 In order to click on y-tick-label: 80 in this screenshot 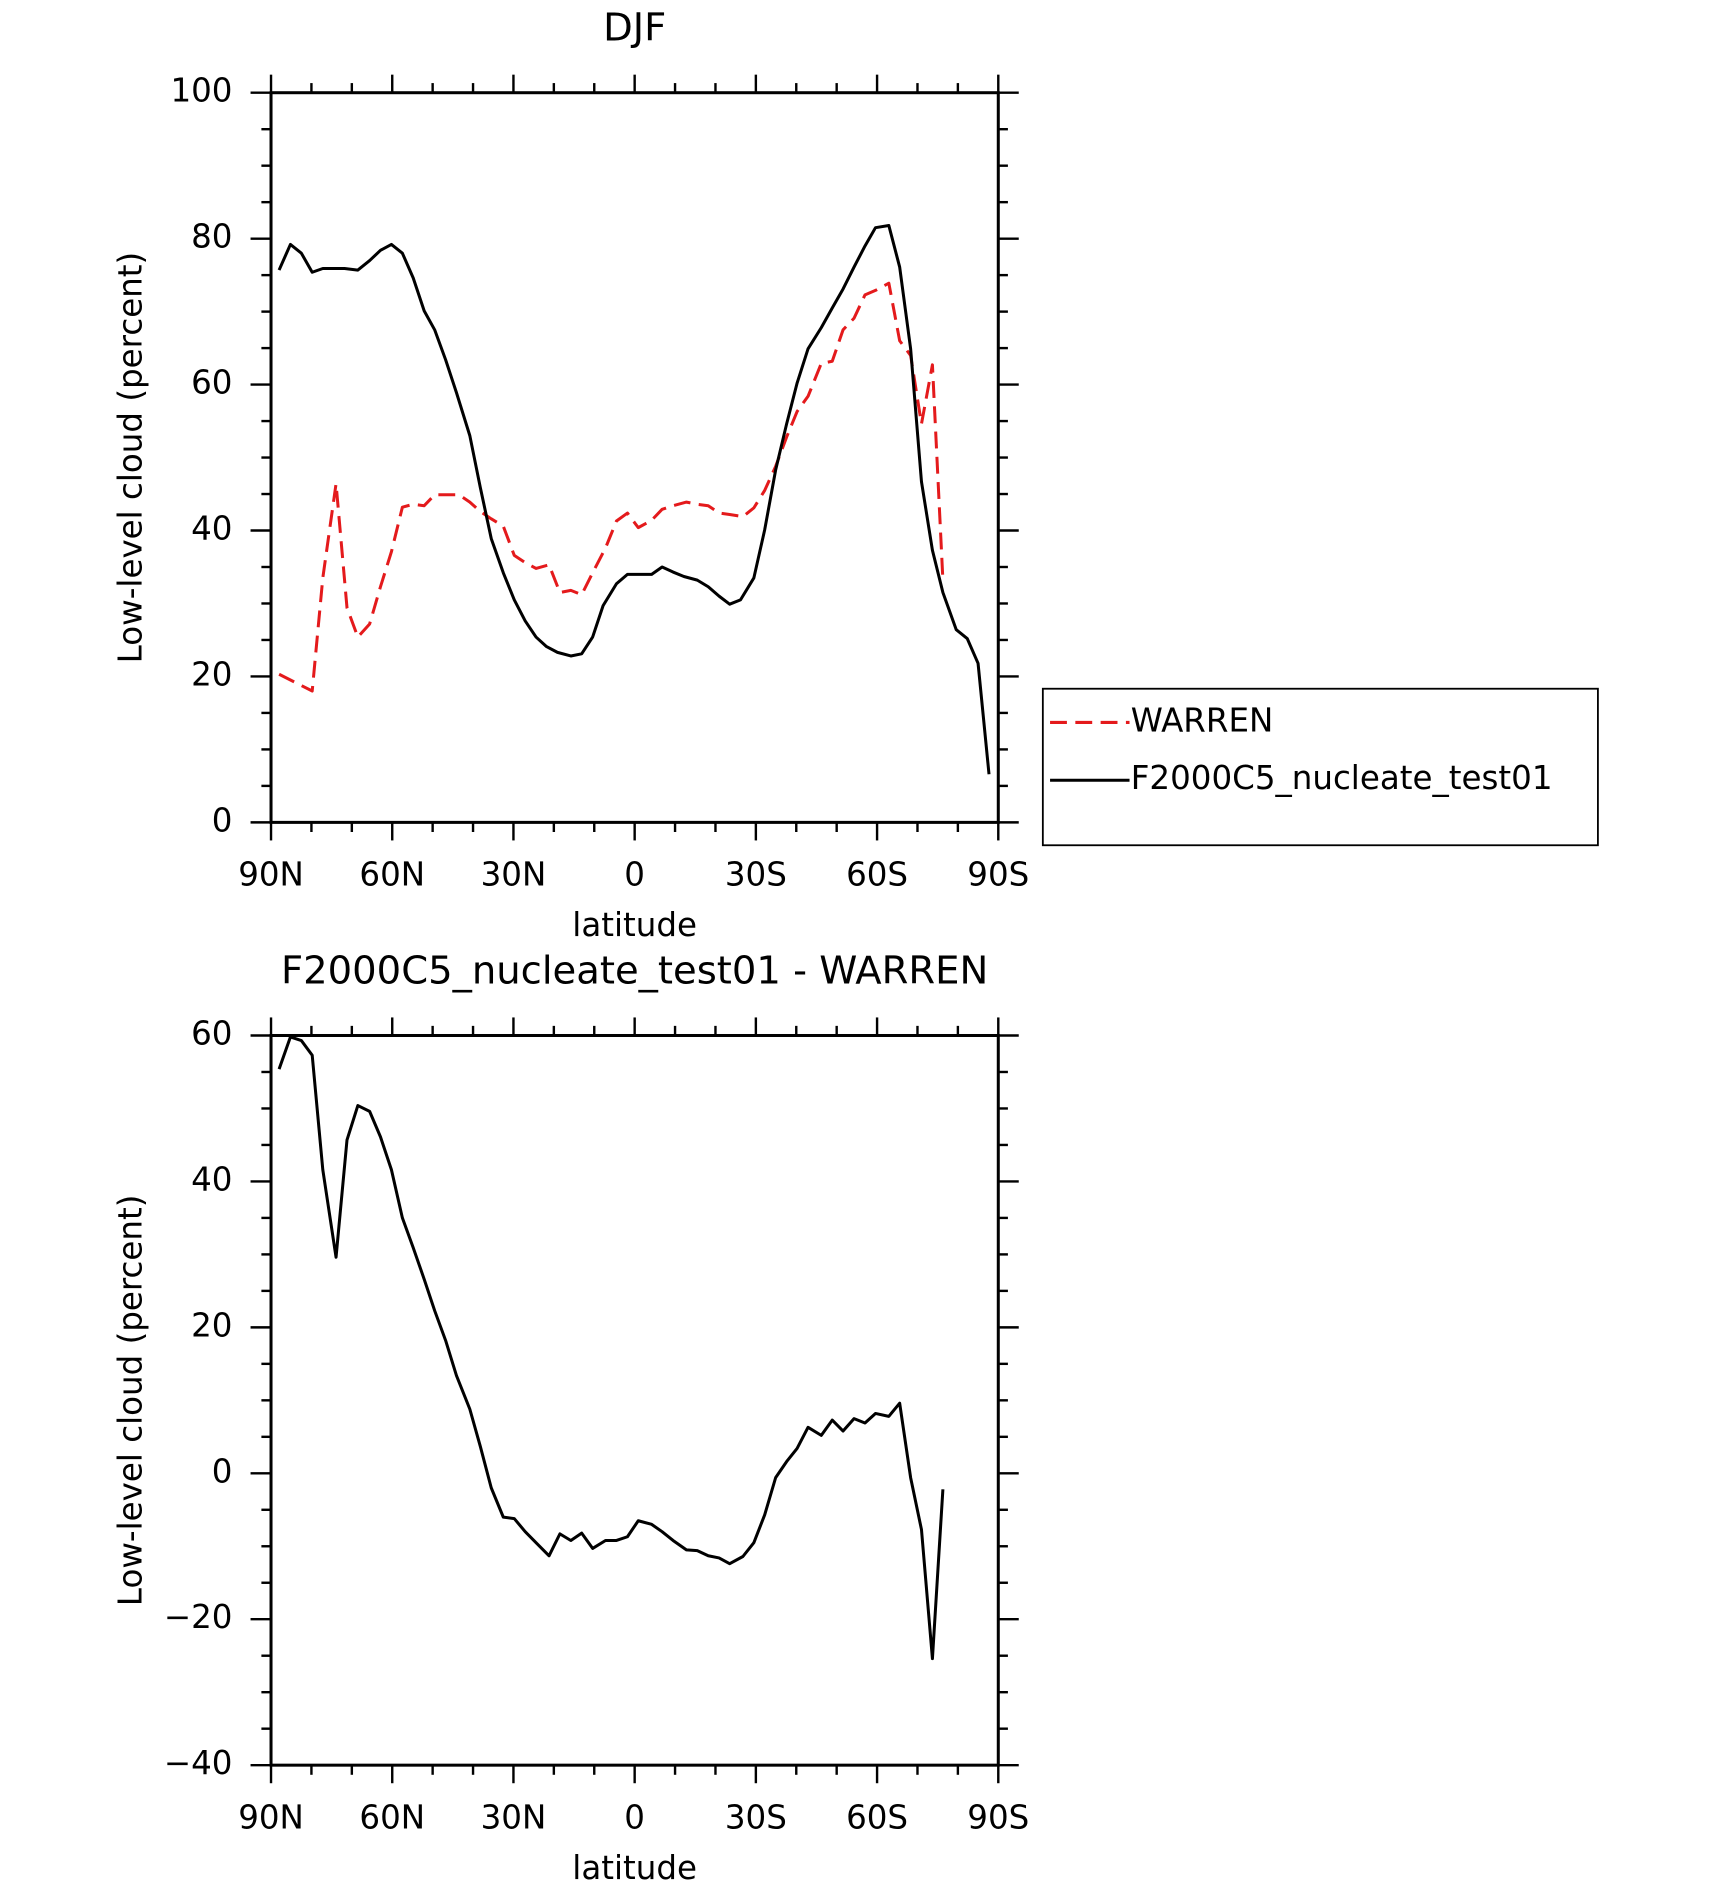, I will do `click(211, 237)`.